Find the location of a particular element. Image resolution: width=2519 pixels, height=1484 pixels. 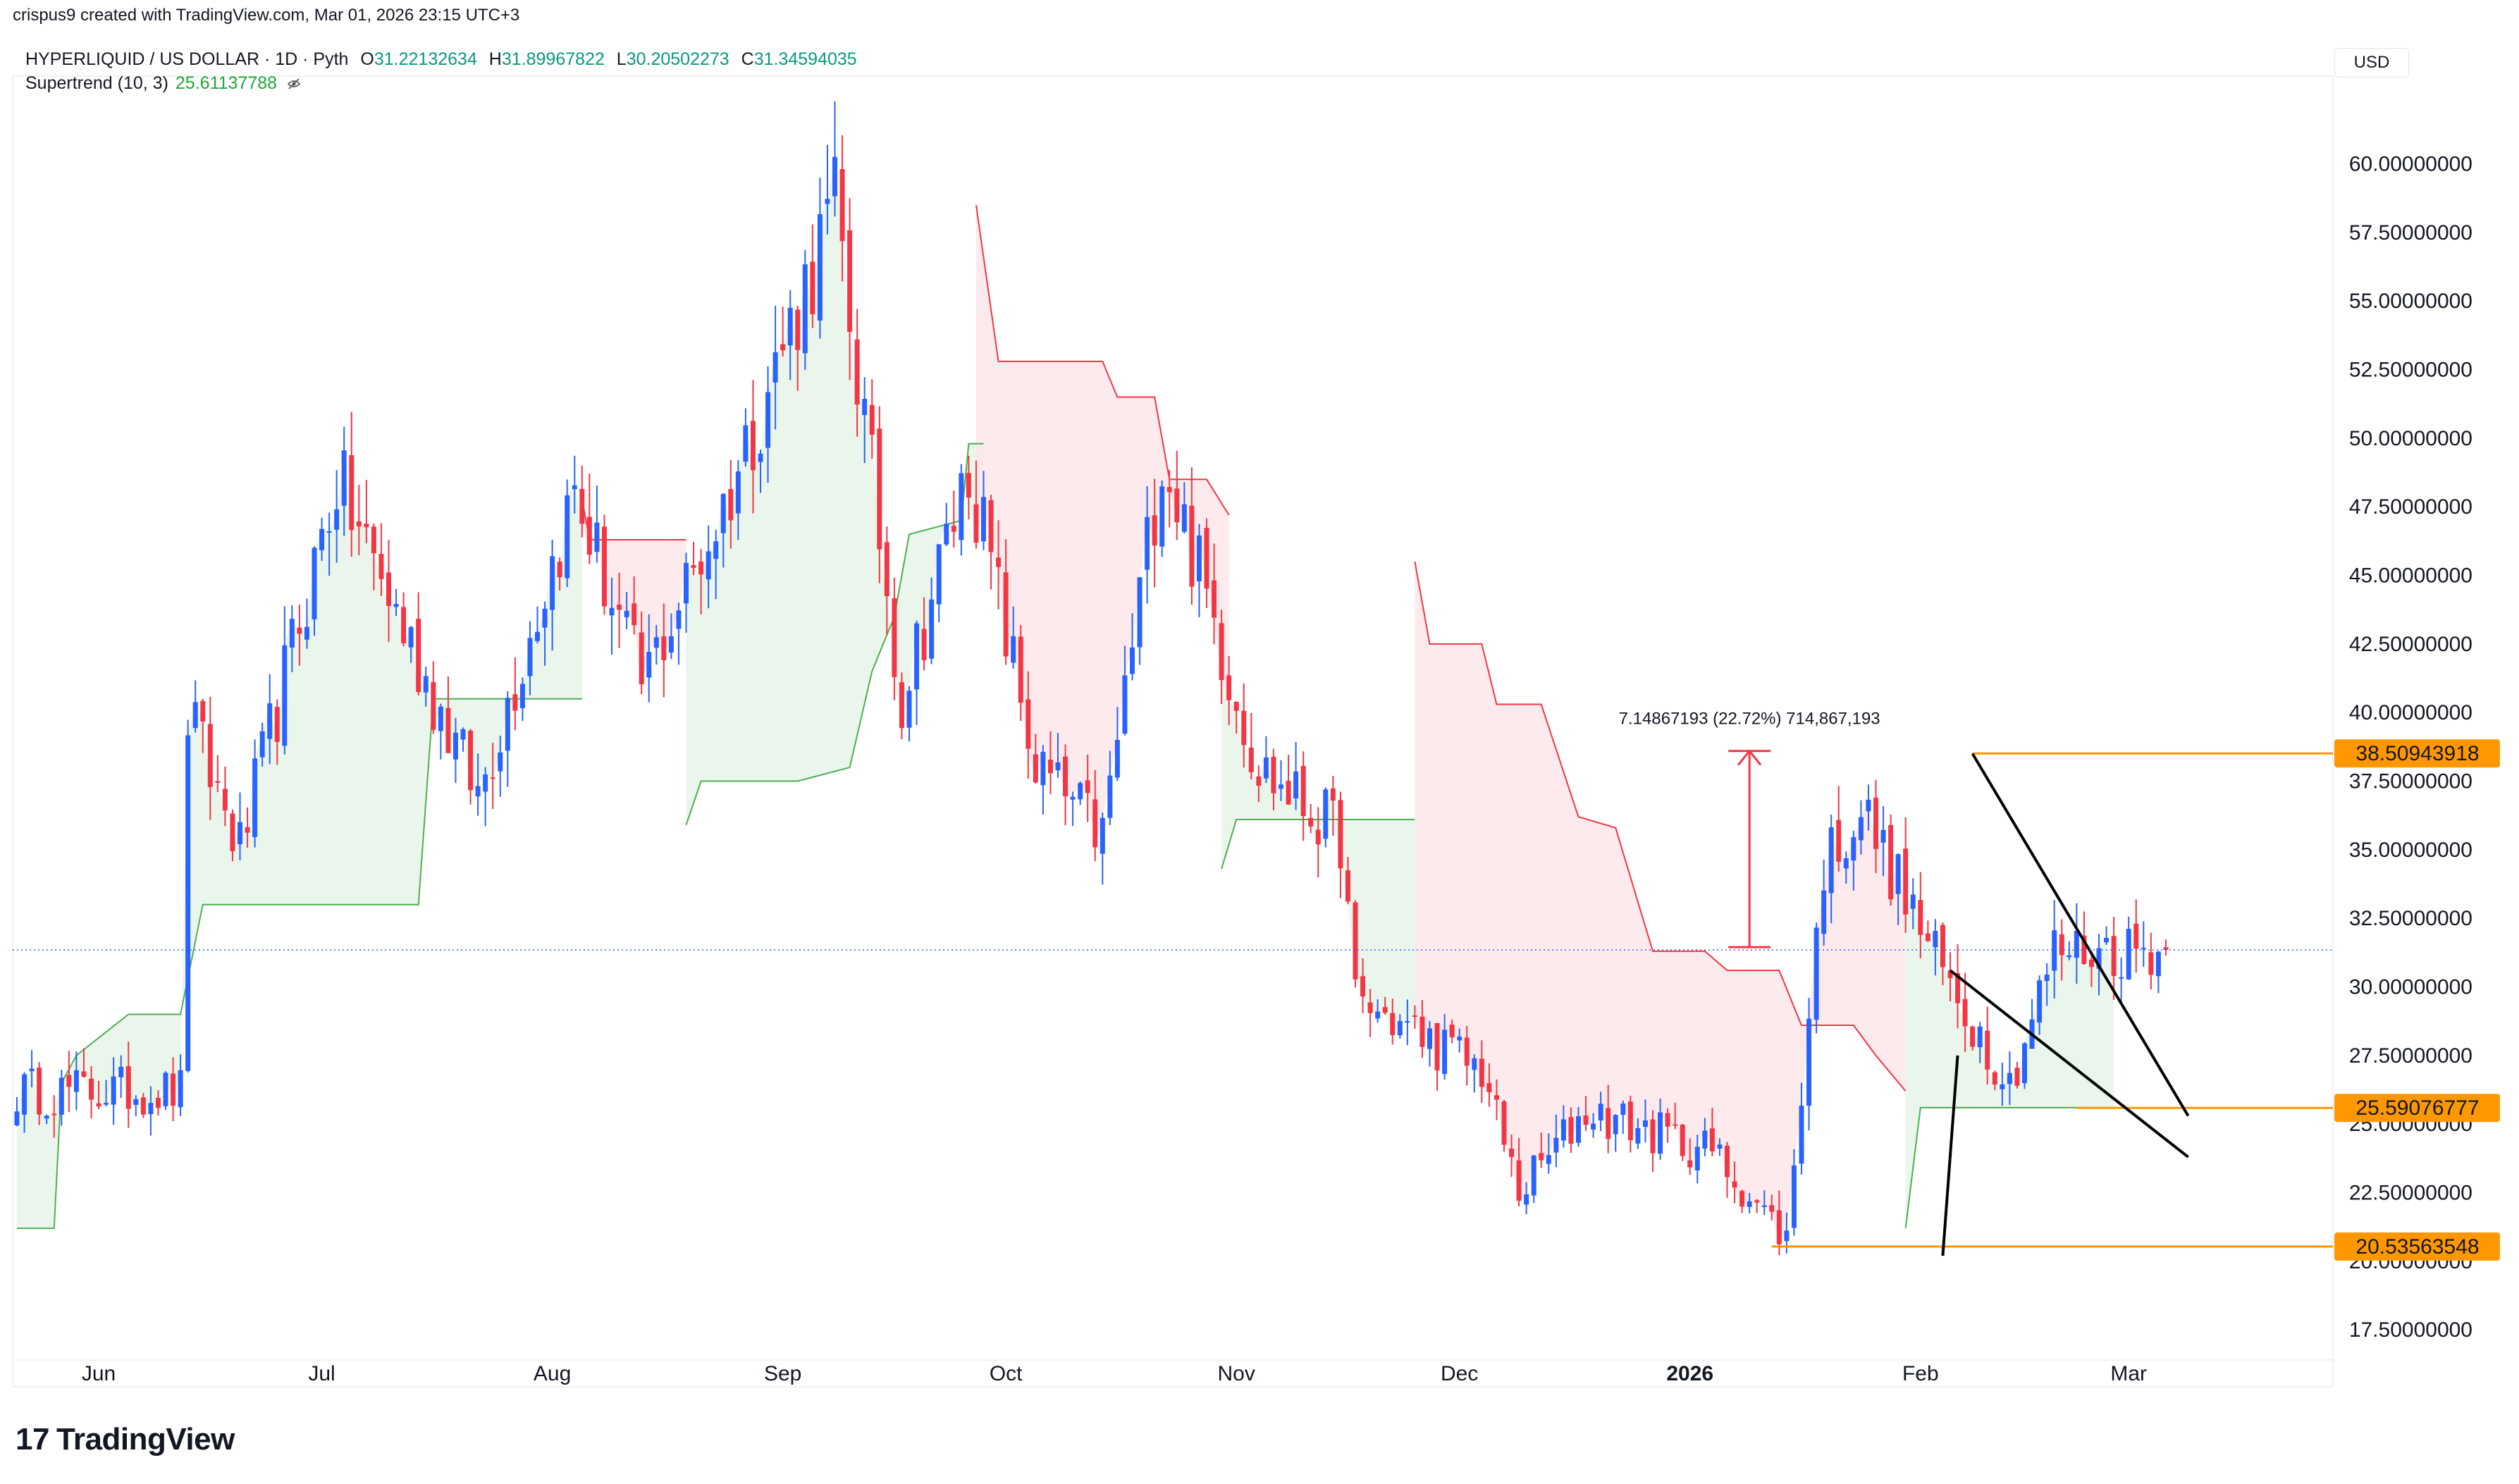

x-tick-label: Jun is located at coordinates (99, 1373).